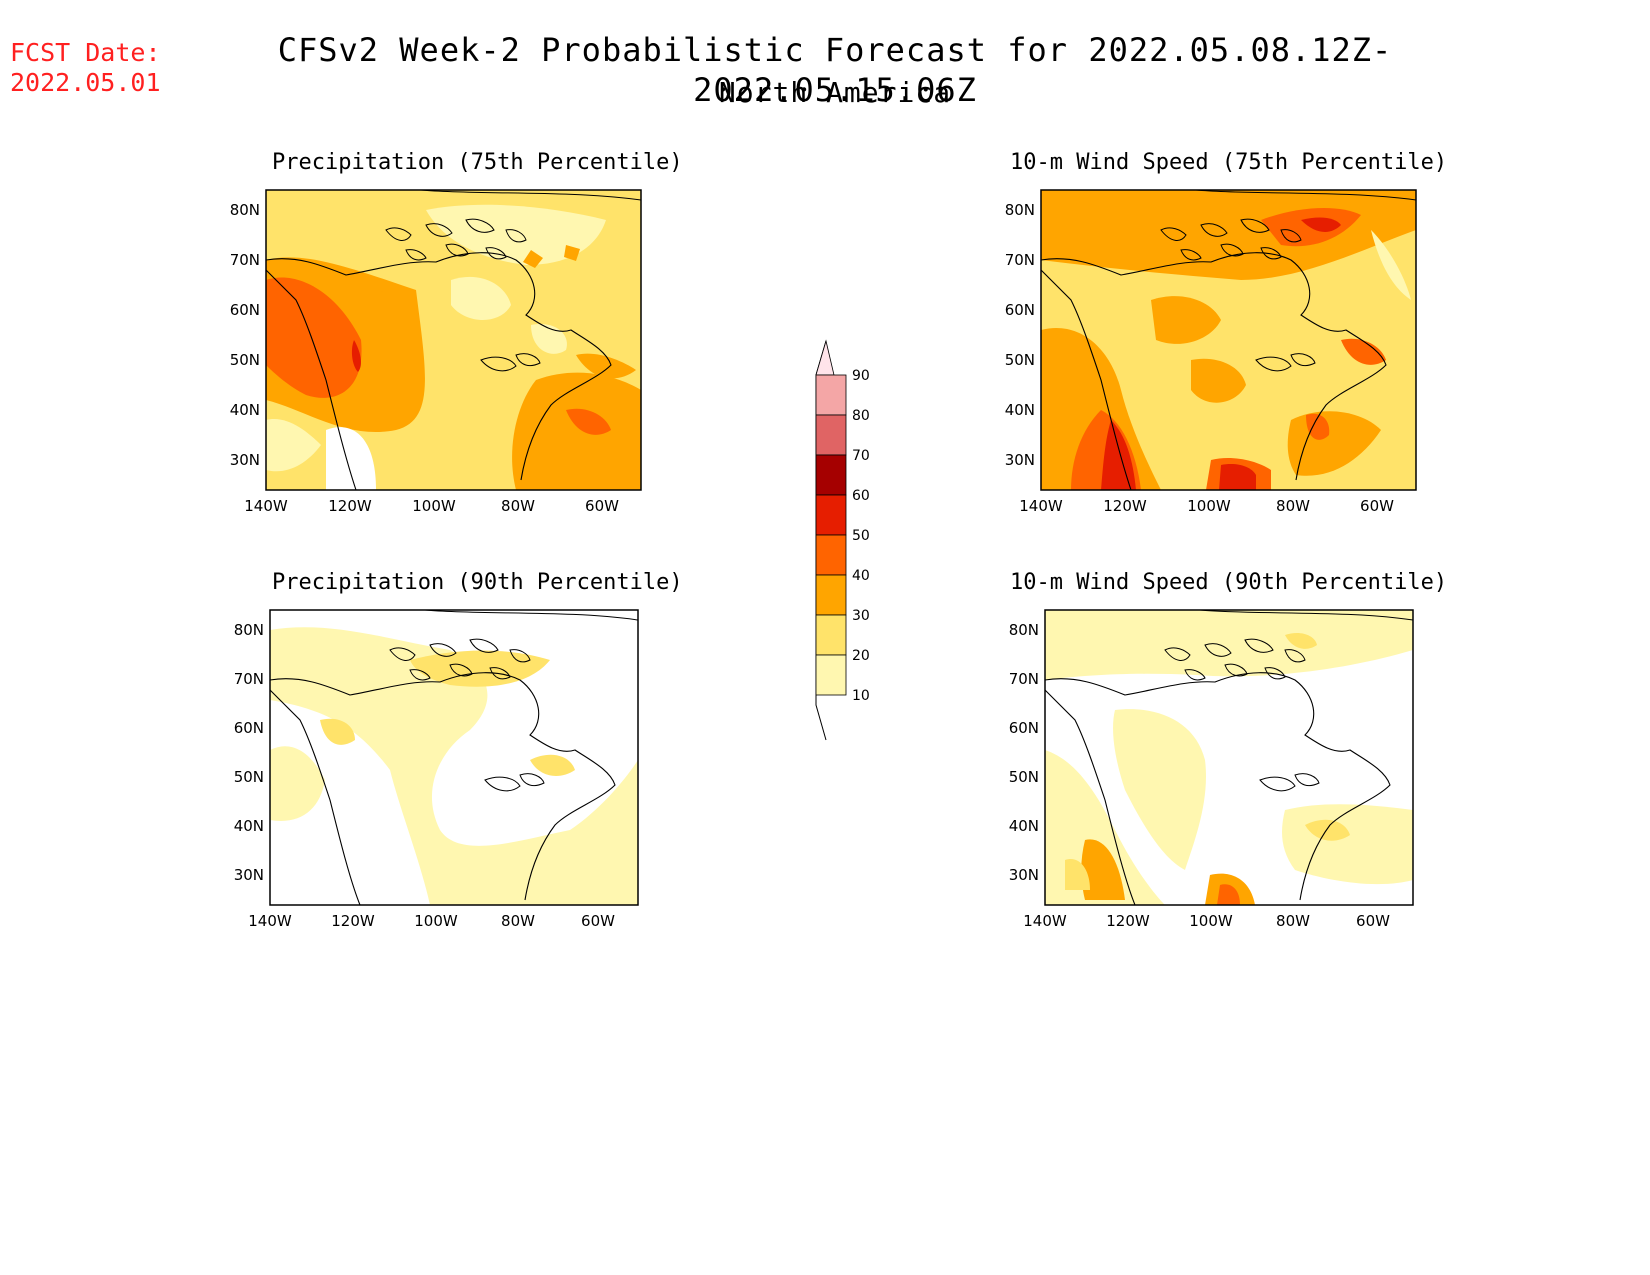 The width and height of the screenshot is (1650, 1275). What do you see at coordinates (85, 52) in the screenshot?
I see `fcst-date-label: FCST Date:` at bounding box center [85, 52].